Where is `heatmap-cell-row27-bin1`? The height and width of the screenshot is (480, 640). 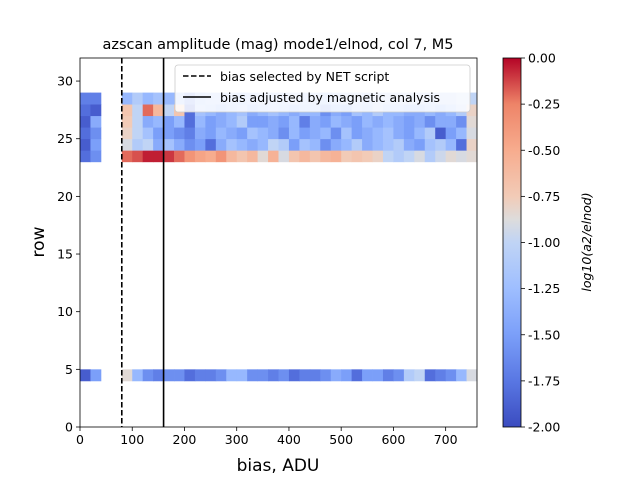 heatmap-cell-row27-bin1 is located at coordinates (96, 110).